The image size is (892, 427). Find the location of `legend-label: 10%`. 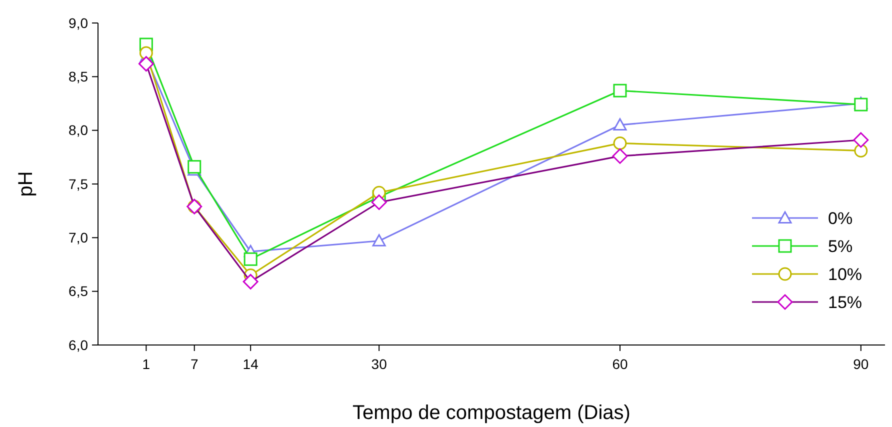

legend-label: 10% is located at coordinates (845, 274).